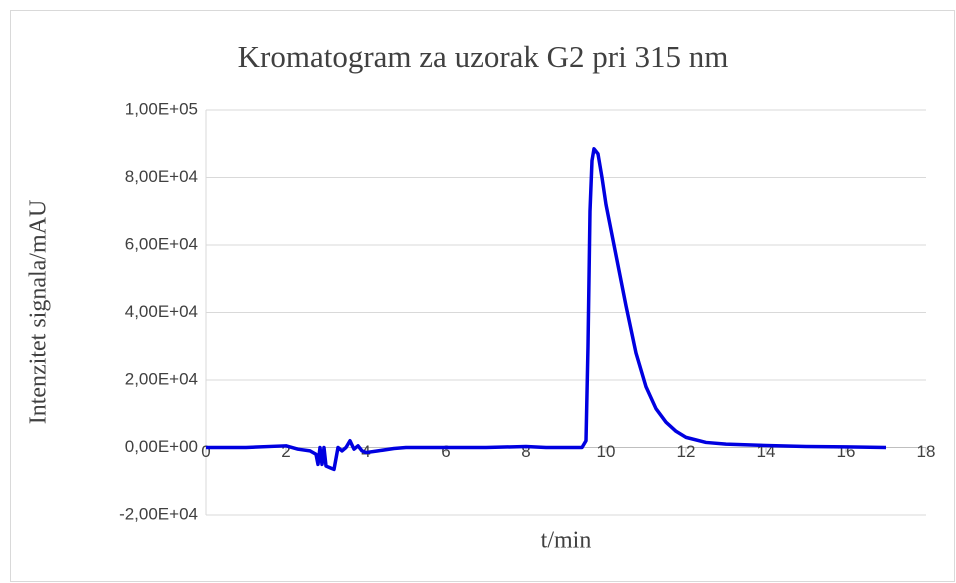 This screenshot has height=583, width=956. Describe the element at coordinates (285, 451) in the screenshot. I see `x-tick-label: 2` at that location.